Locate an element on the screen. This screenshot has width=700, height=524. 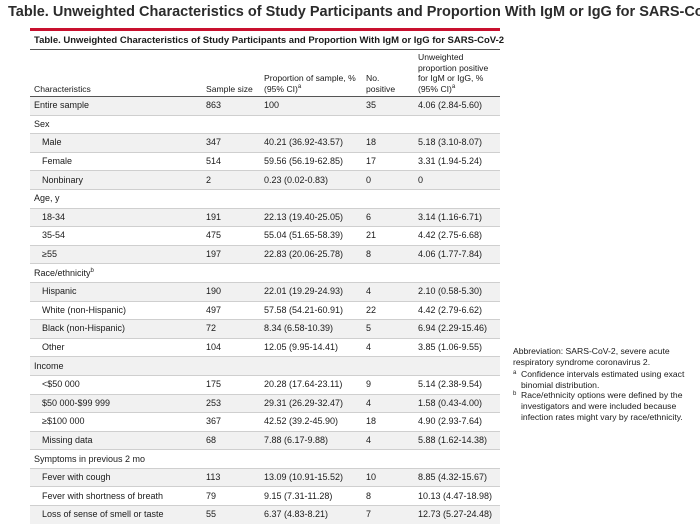
cell-proportion: 100 is located at coordinates (311, 106).